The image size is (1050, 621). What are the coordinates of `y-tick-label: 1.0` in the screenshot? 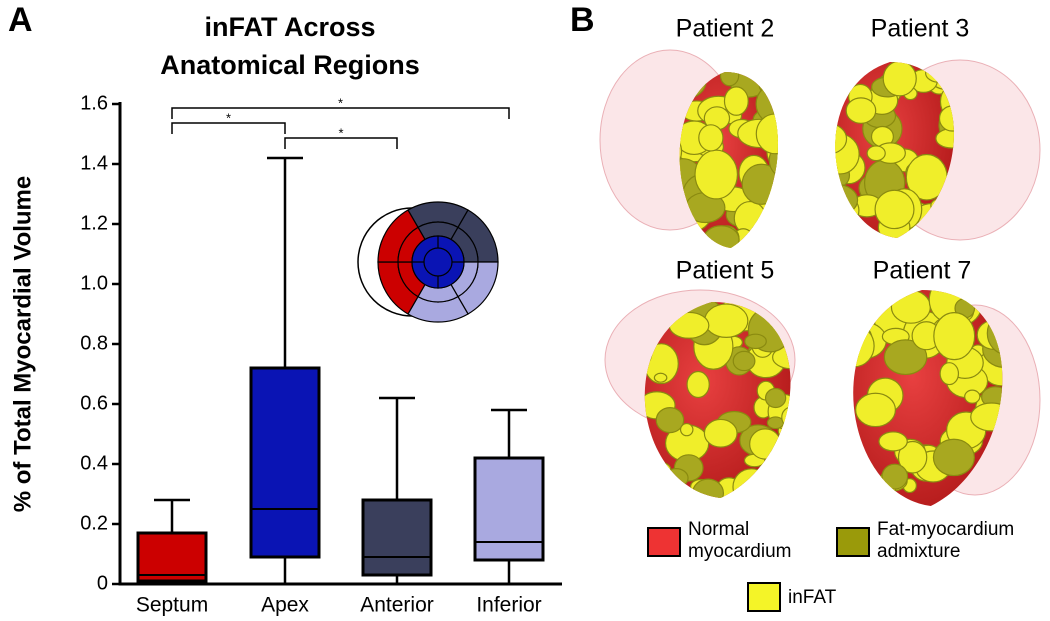 It's located at (94, 283).